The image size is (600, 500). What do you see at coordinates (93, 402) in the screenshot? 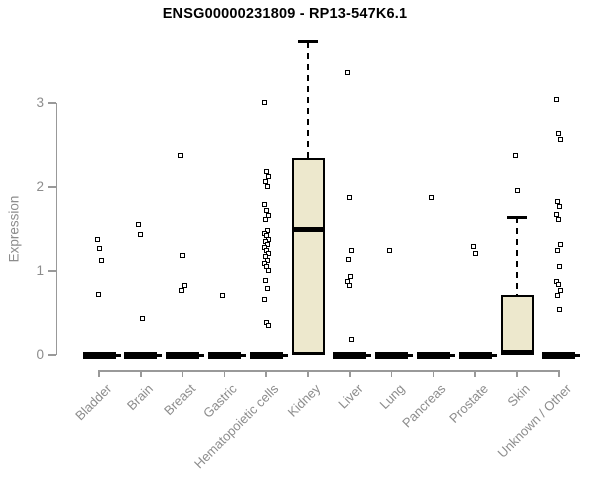
I see `x-tick-label: Bladder` at bounding box center [93, 402].